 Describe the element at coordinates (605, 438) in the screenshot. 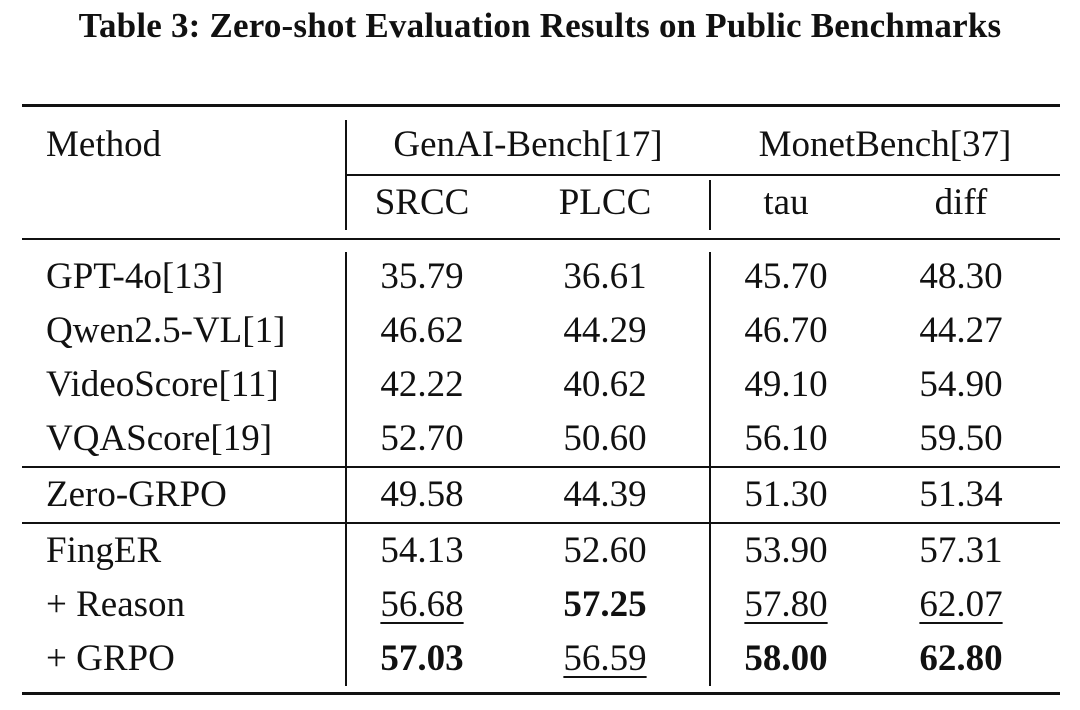

I see `value-cell: 50.60` at that location.